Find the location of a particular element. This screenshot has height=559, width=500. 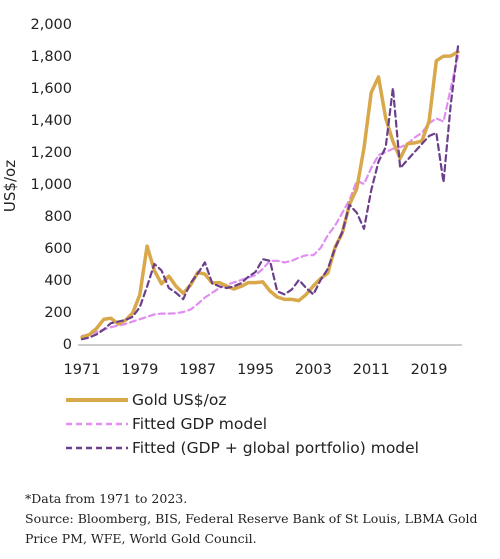

x-tick-label: 2019 is located at coordinates (429, 370).